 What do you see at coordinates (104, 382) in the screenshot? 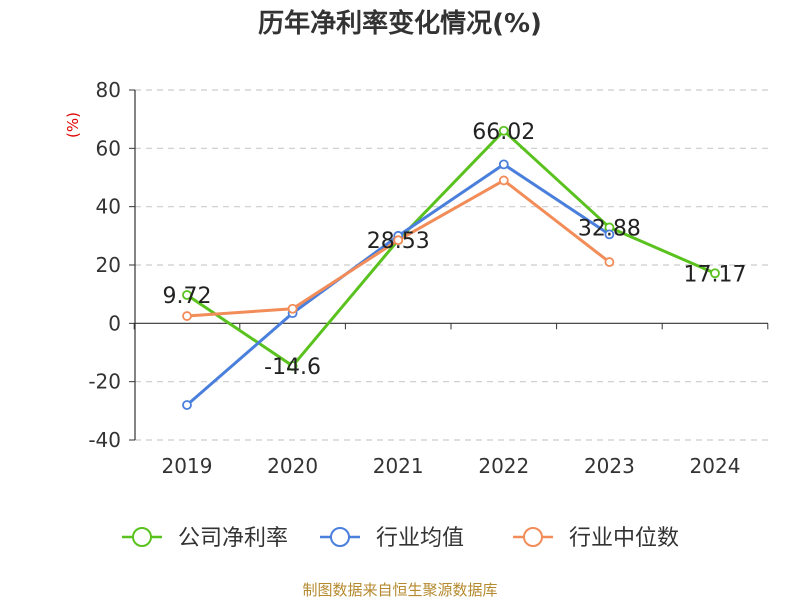
I see `y-tick-label: -20` at bounding box center [104, 382].